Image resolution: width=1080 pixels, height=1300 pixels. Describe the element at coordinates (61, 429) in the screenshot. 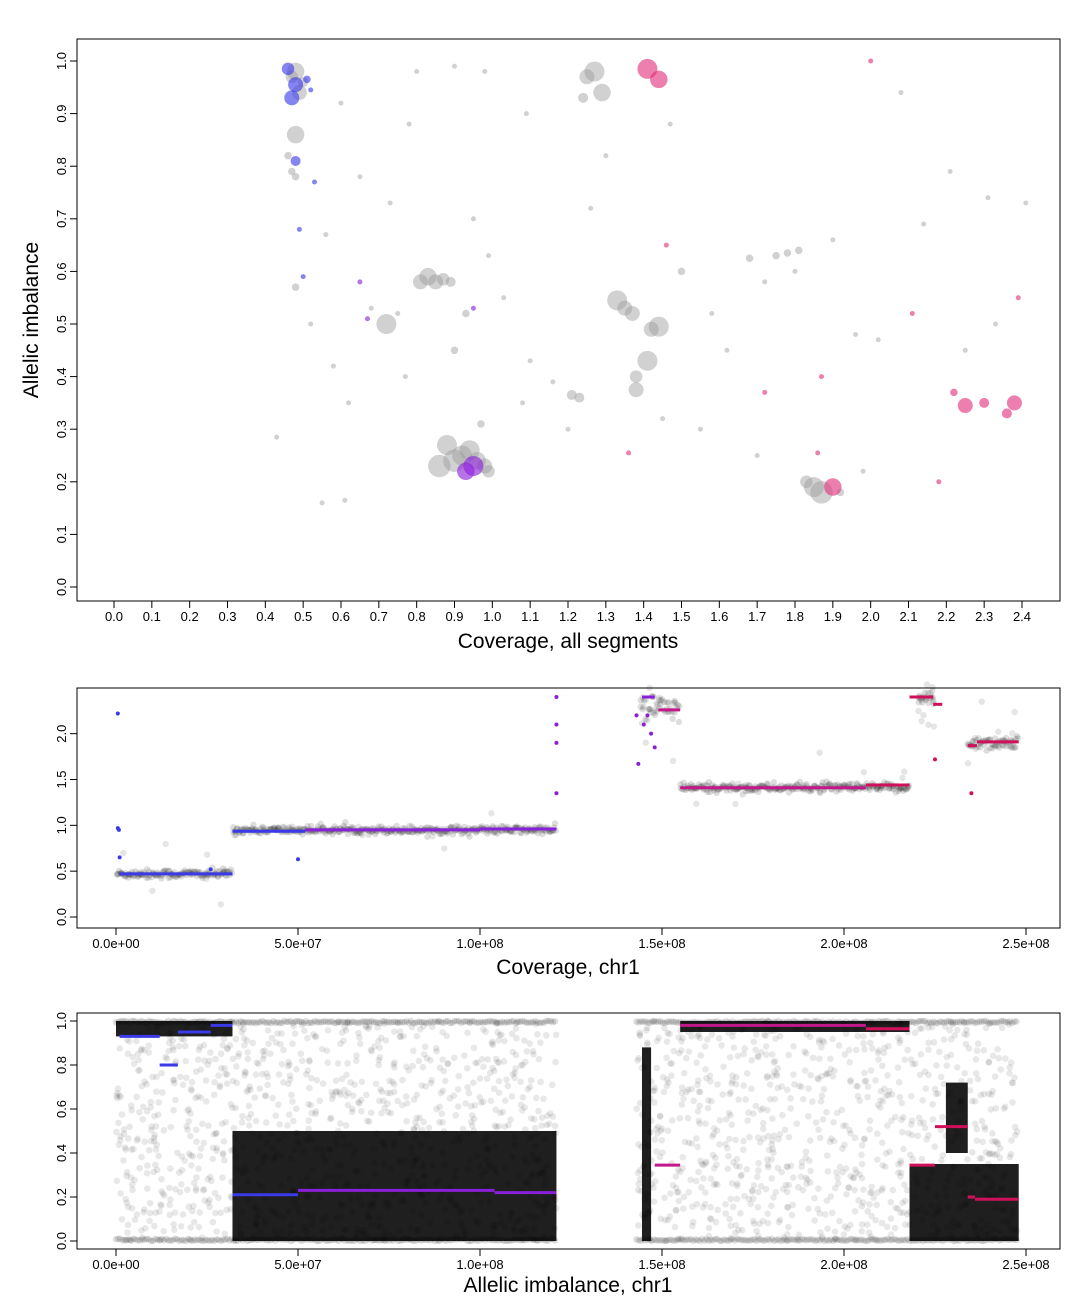

I see `y-tick-label: 0.3` at that location.